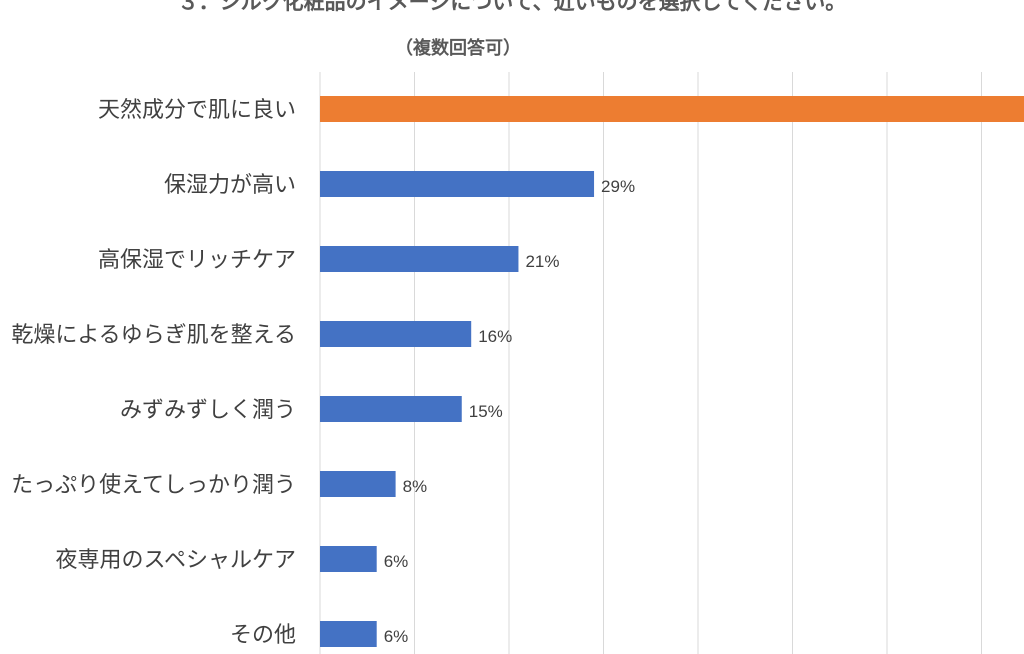 The image size is (1024, 654). Describe the element at coordinates (618, 186) in the screenshot. I see `data-label: 29%` at that location.